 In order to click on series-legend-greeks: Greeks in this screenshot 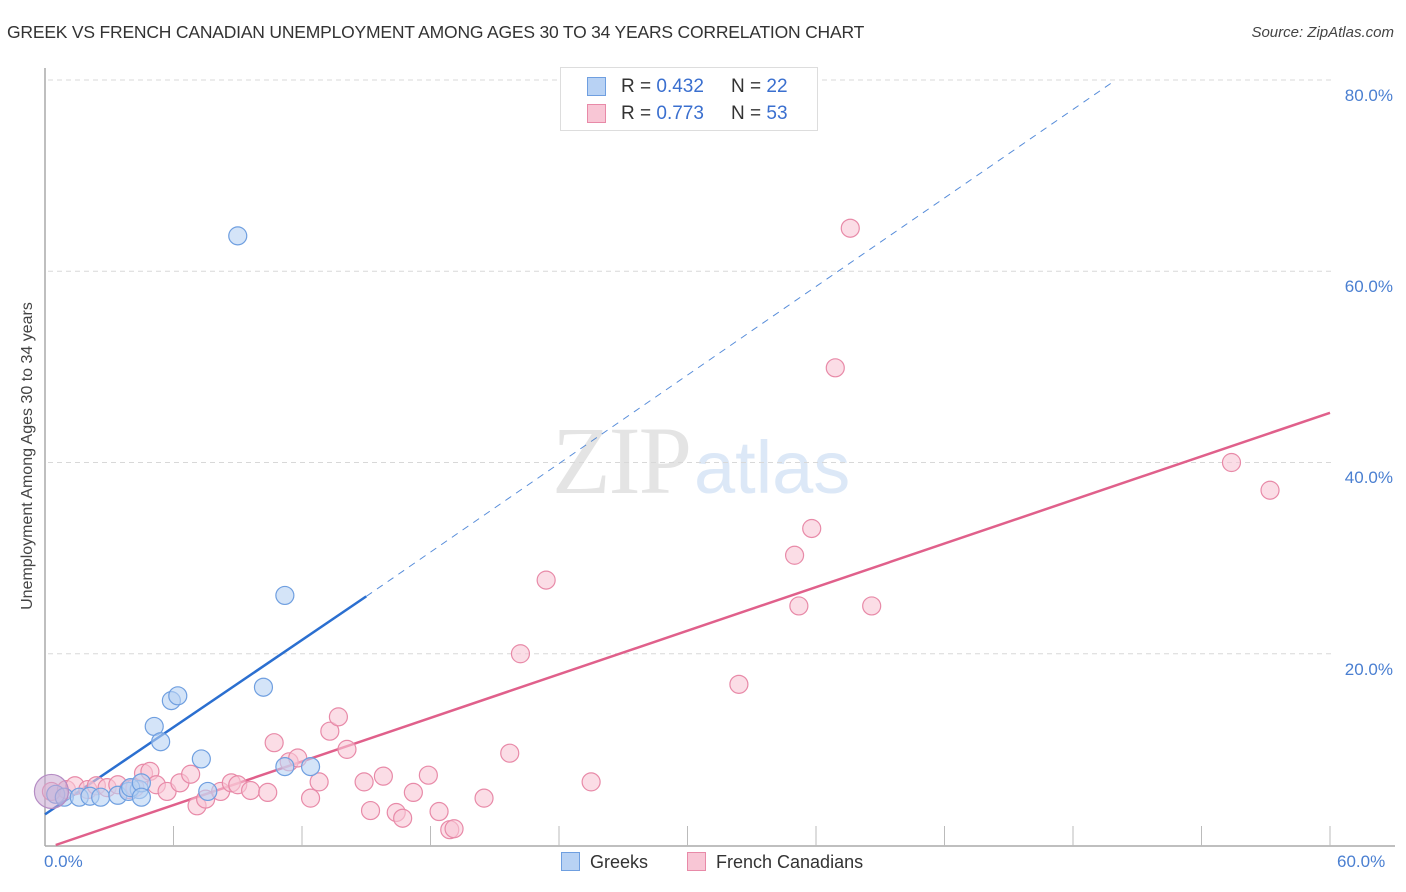, I will do `click(604, 862)`.